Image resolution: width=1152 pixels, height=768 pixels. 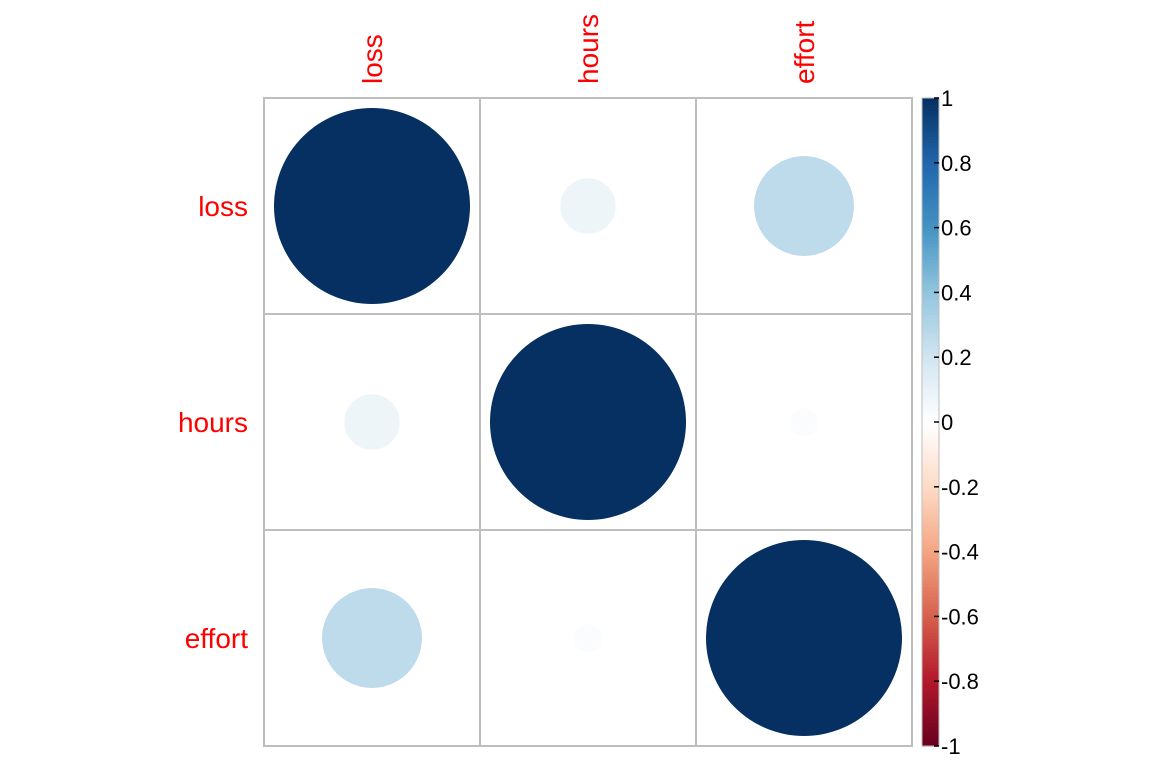 What do you see at coordinates (804, 638) in the screenshot?
I see `corr-circle-effort-effort` at bounding box center [804, 638].